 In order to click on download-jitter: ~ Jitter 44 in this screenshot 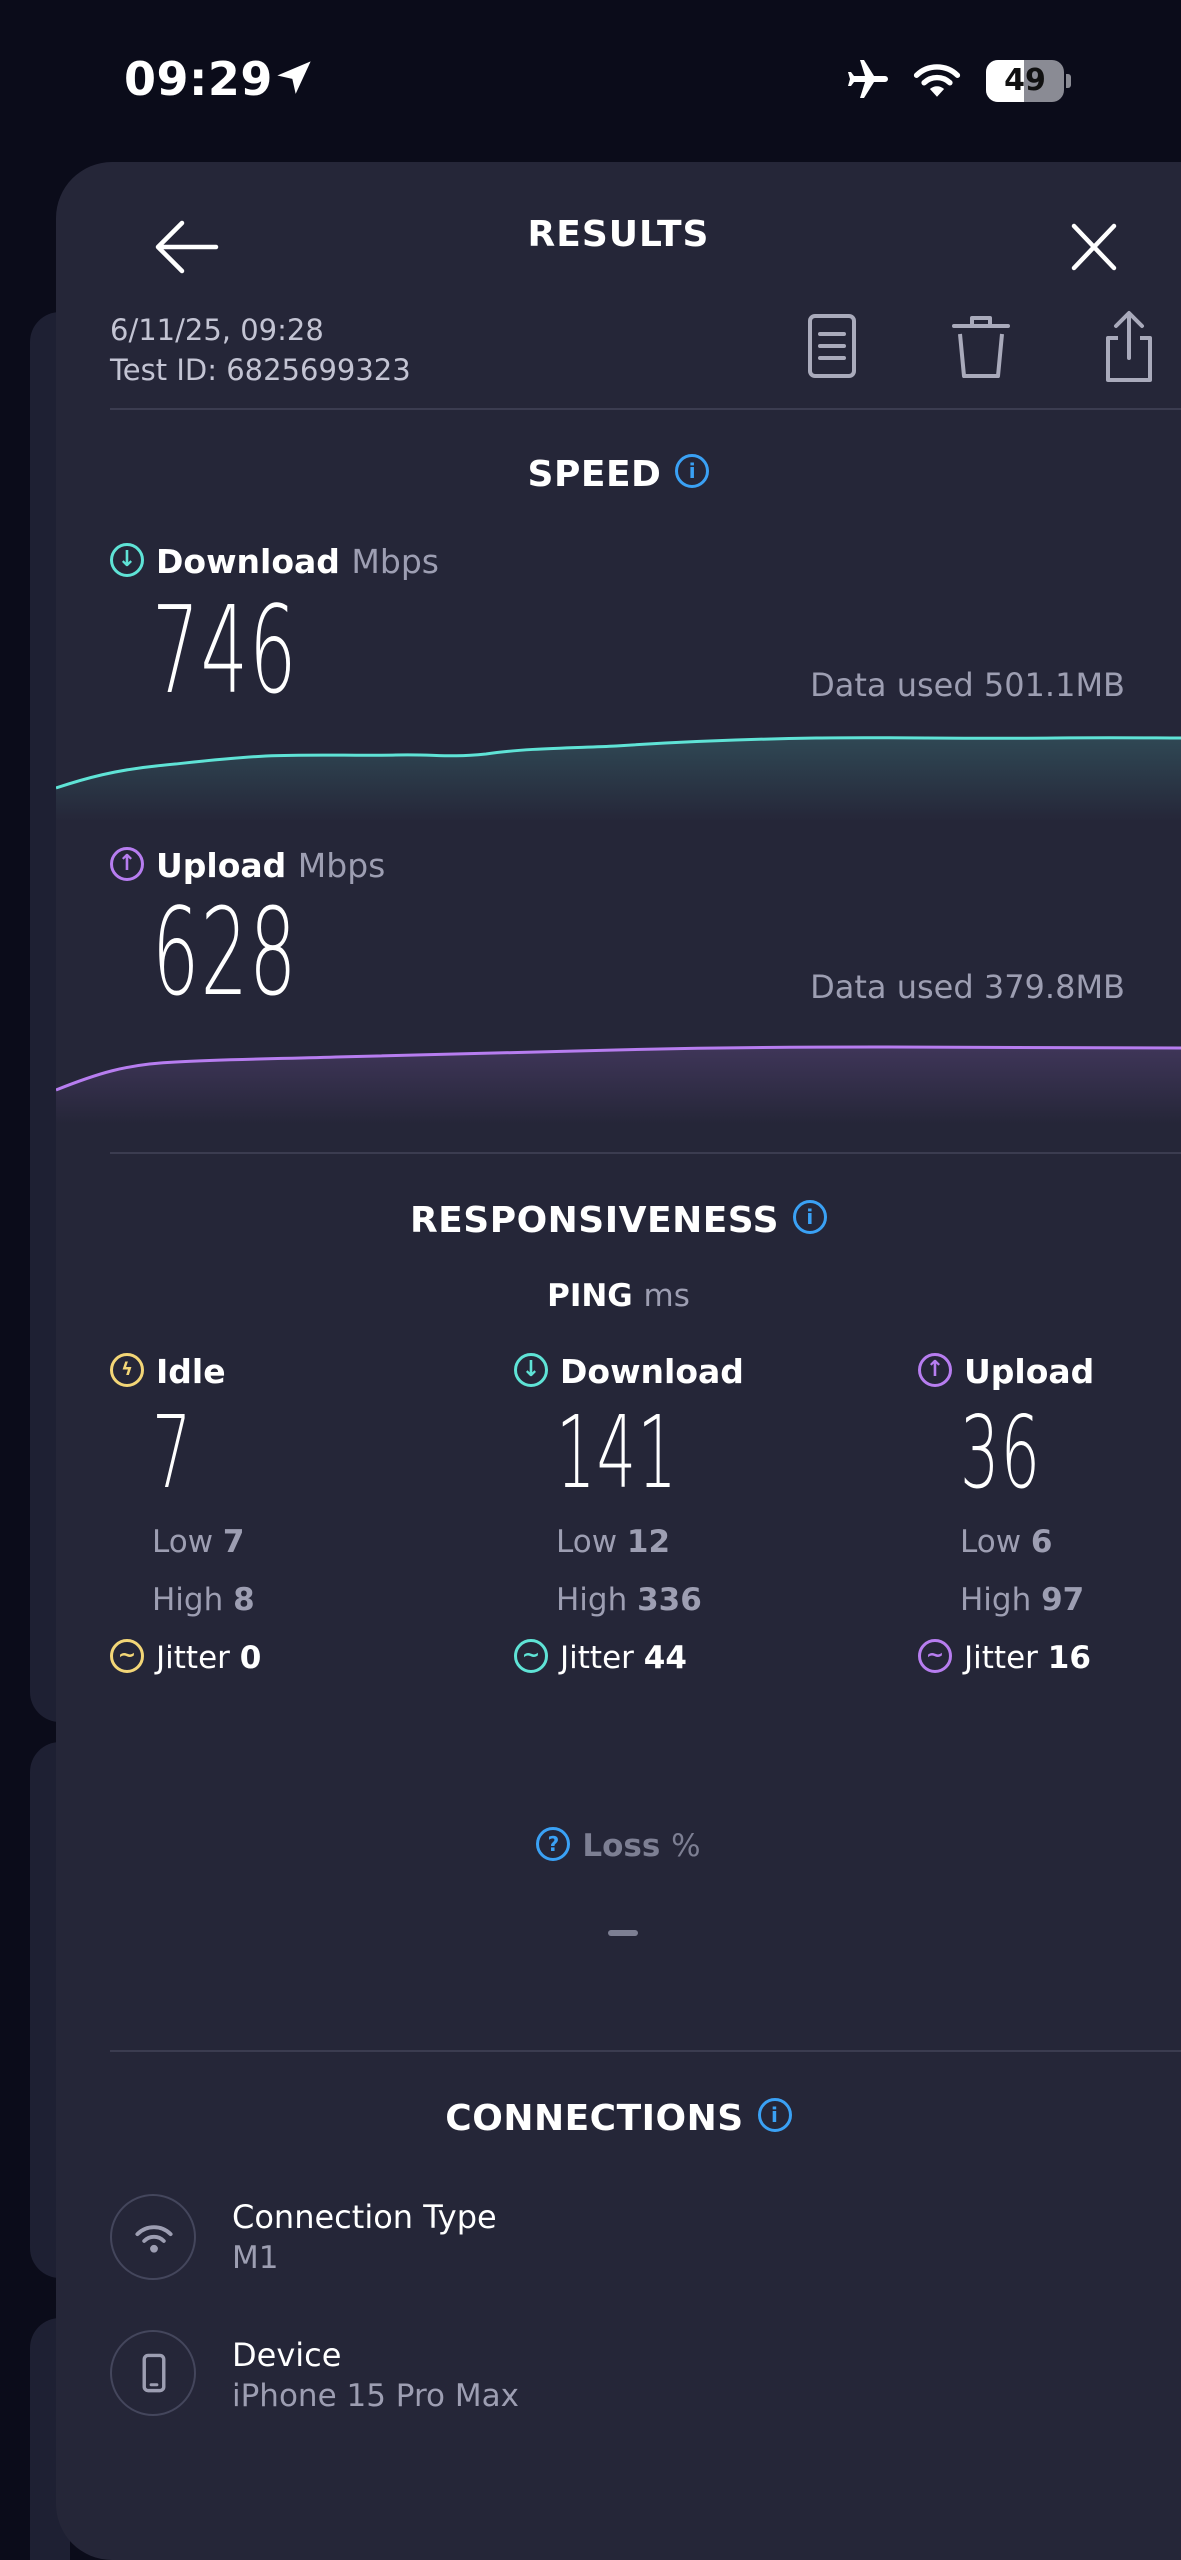, I will do `click(600, 1657)`.